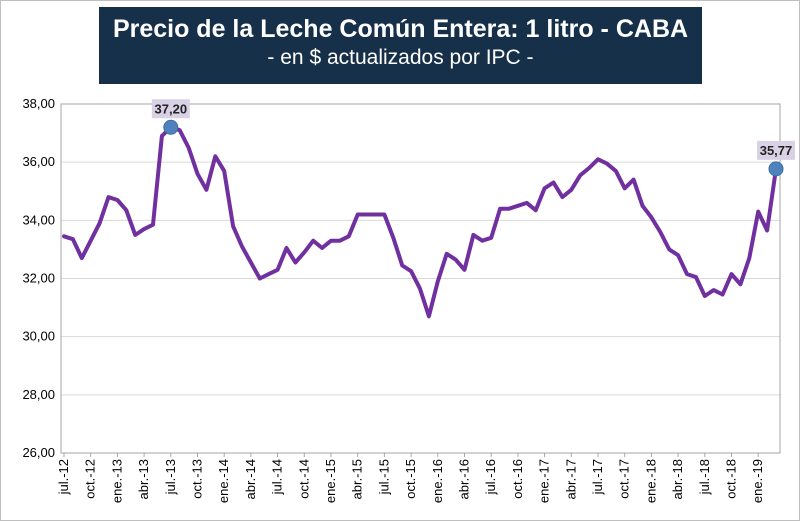 The height and width of the screenshot is (521, 800). I want to click on x-tick-label: ene.-17, so click(544, 481).